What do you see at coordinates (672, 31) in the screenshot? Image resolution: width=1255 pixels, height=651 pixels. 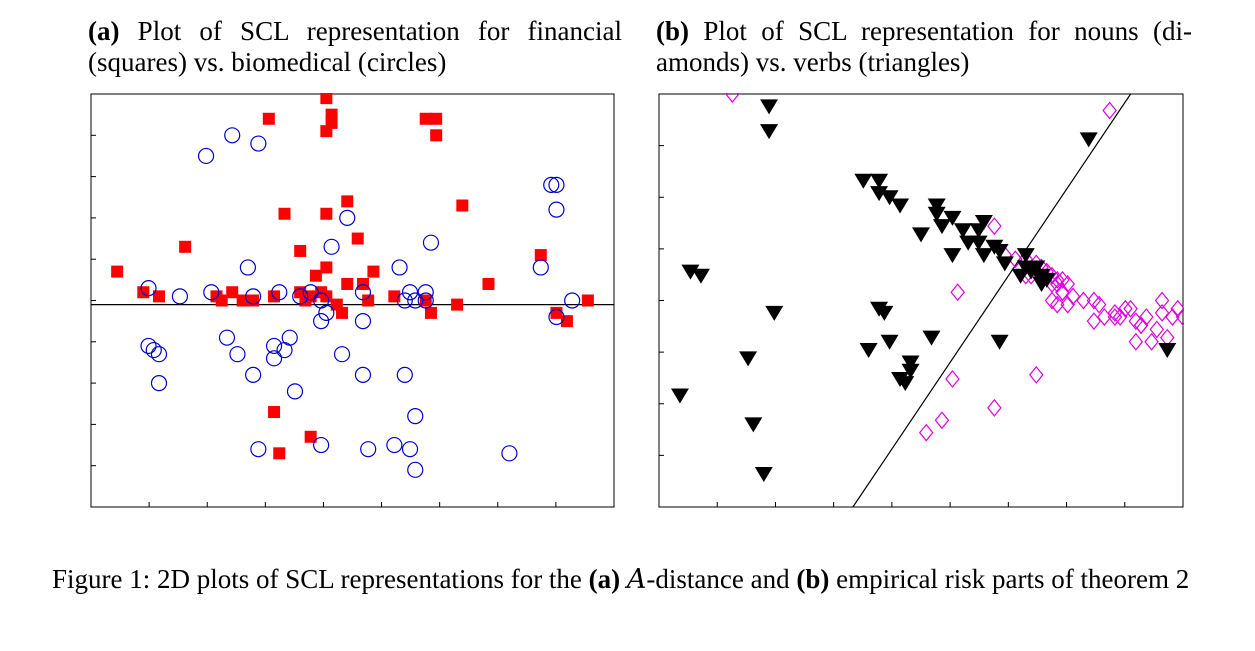 I see `subcaption-b-tag: (b)` at bounding box center [672, 31].